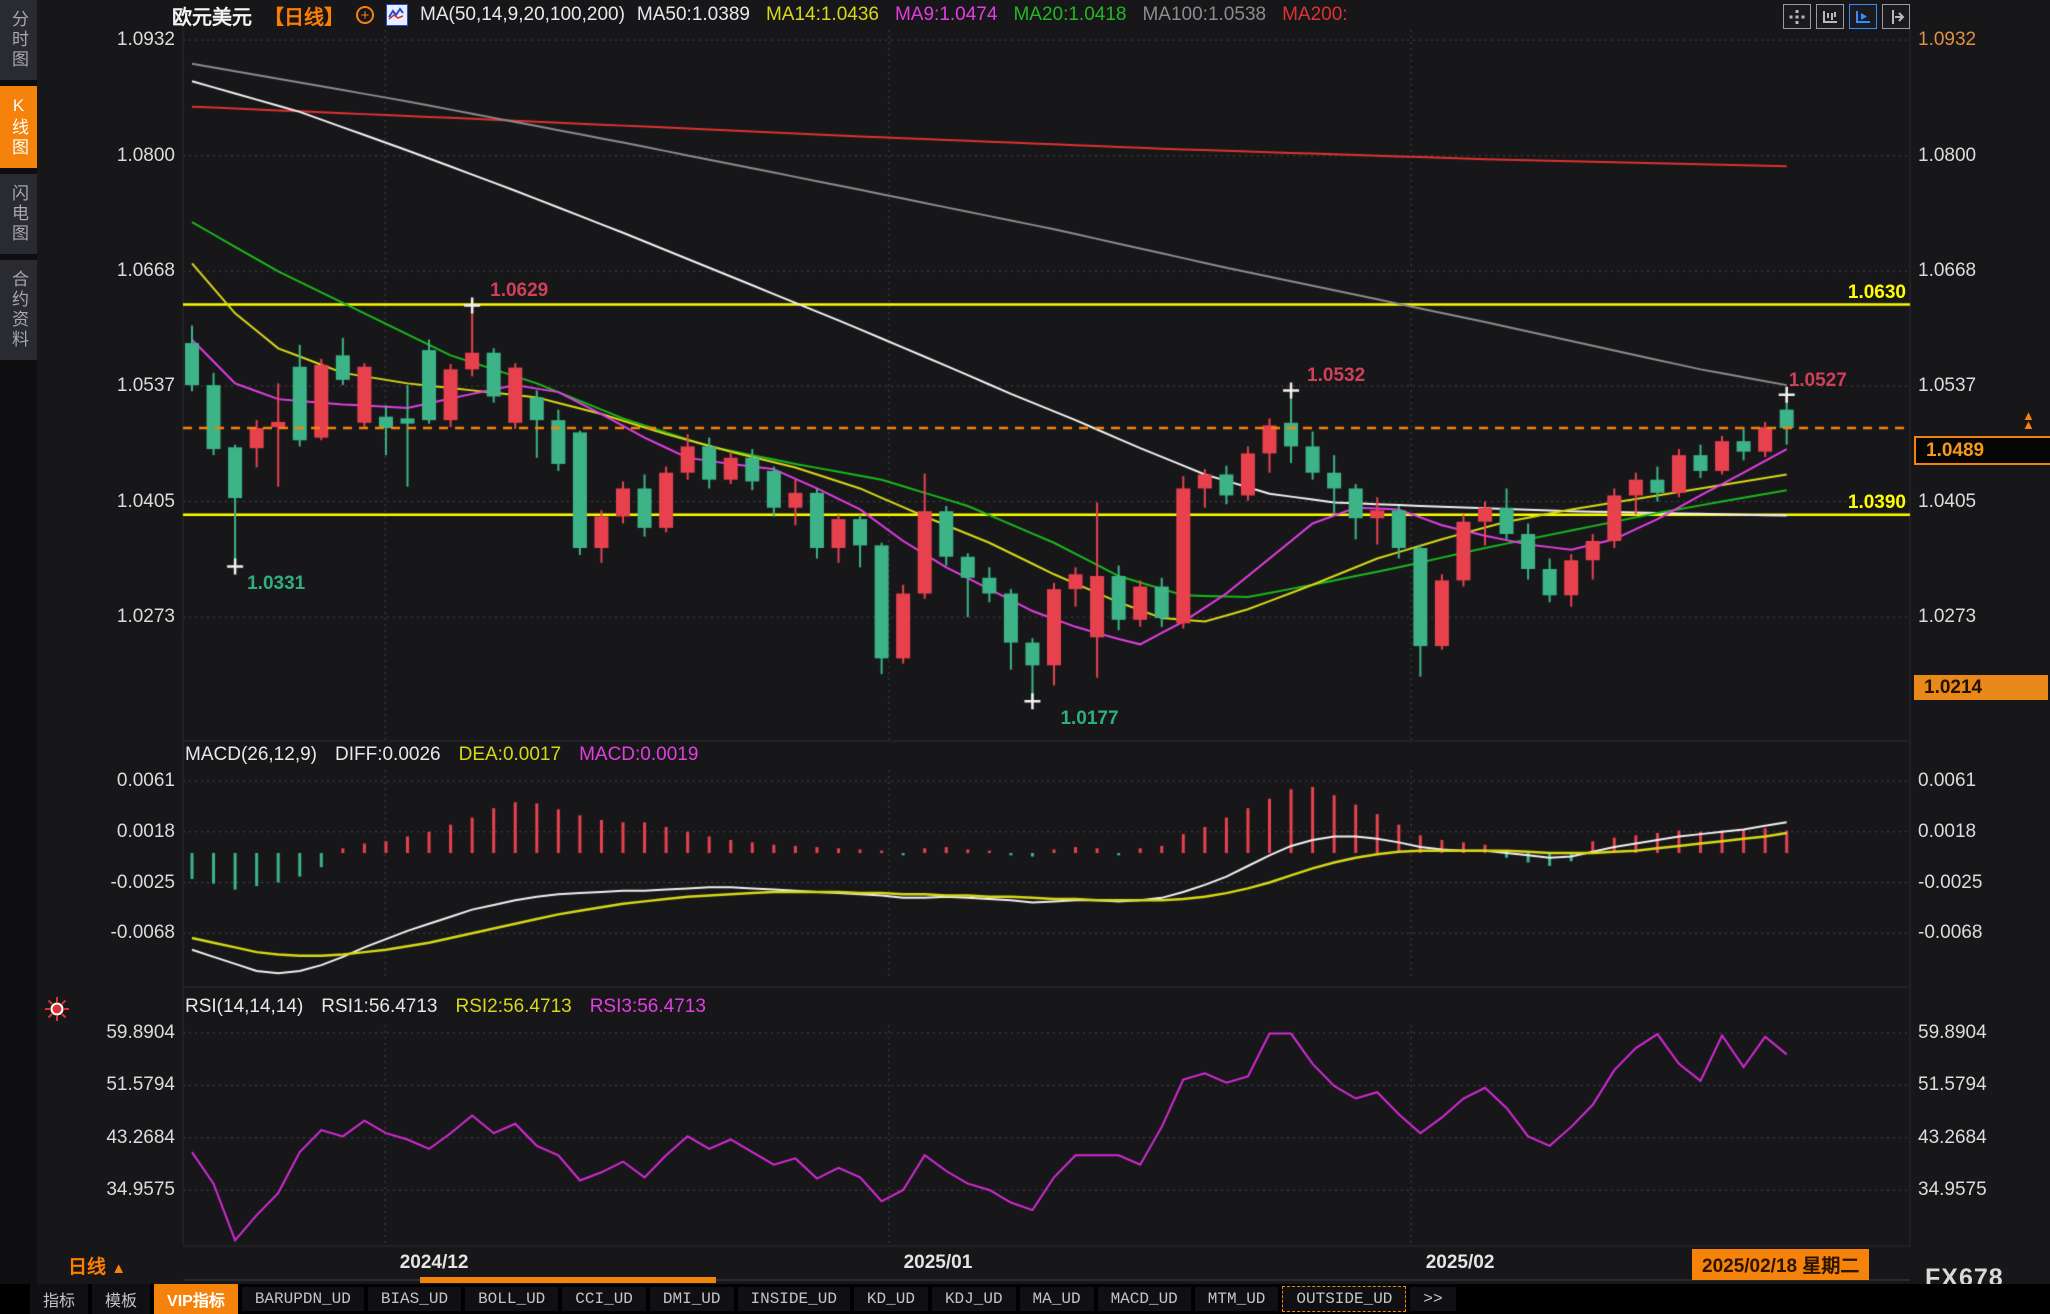 The image size is (2050, 1314). What do you see at coordinates (1056, 1299) in the screenshot?
I see `bottom-tab-maud: MA_UD` at bounding box center [1056, 1299].